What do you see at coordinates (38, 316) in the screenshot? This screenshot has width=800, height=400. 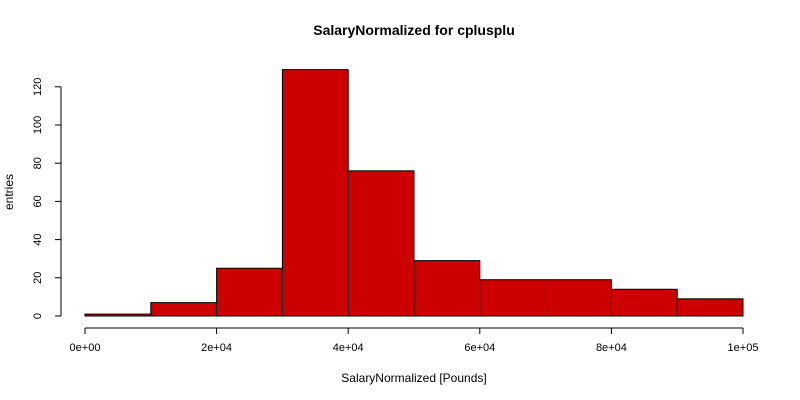 I see `y-tick-label-0: 0` at bounding box center [38, 316].